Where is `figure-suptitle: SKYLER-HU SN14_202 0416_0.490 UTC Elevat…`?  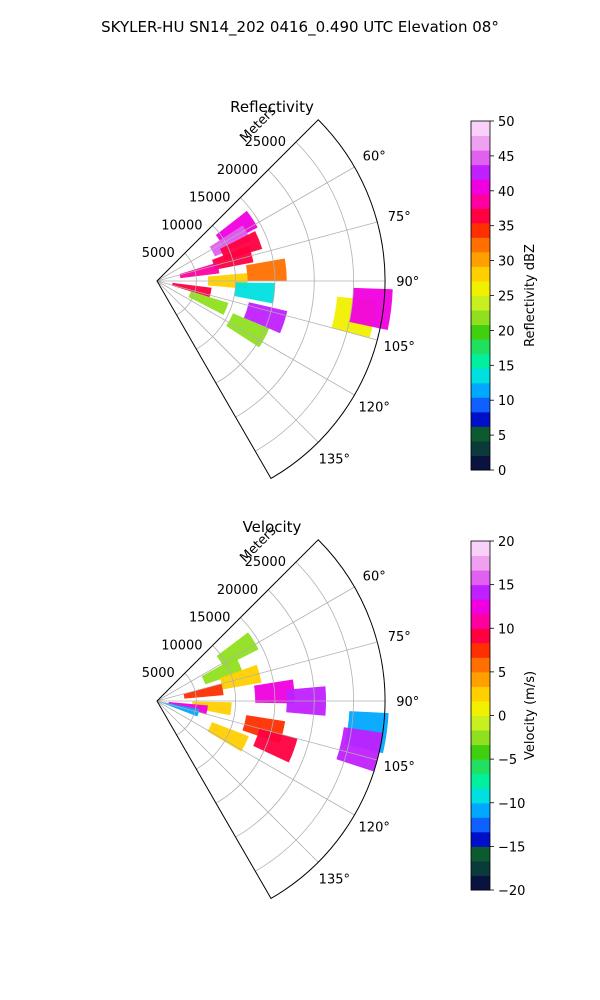
figure-suptitle: SKYLER-HU SN14_202 0416_0.490 UTC Elevat… is located at coordinates (300, 27).